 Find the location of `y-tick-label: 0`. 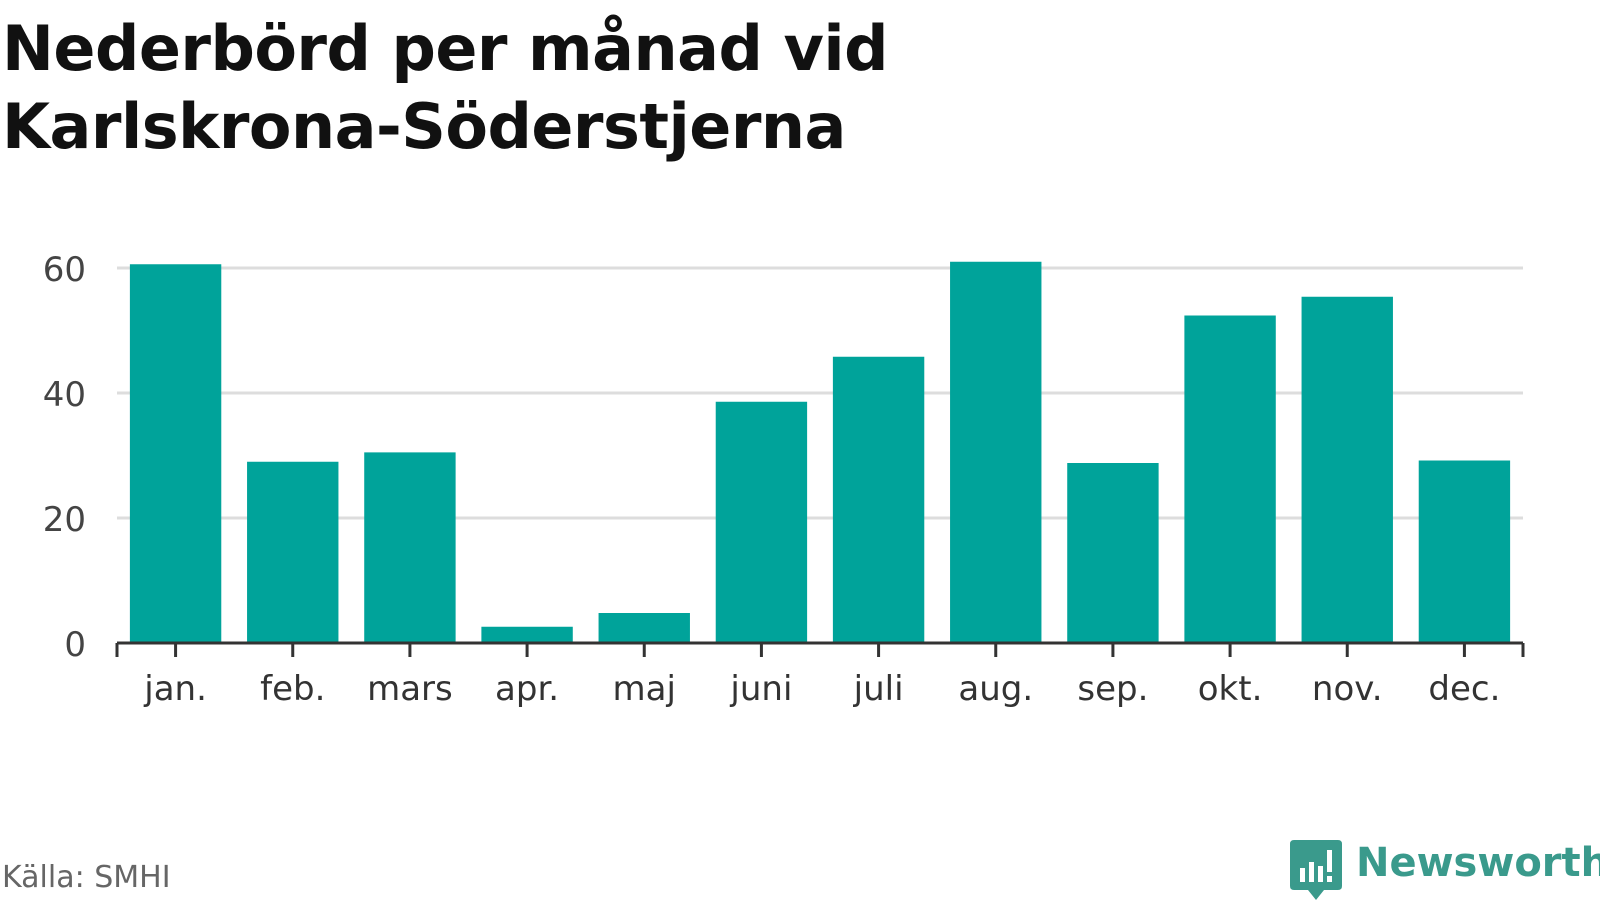

y-tick-label: 0 is located at coordinates (75, 645).